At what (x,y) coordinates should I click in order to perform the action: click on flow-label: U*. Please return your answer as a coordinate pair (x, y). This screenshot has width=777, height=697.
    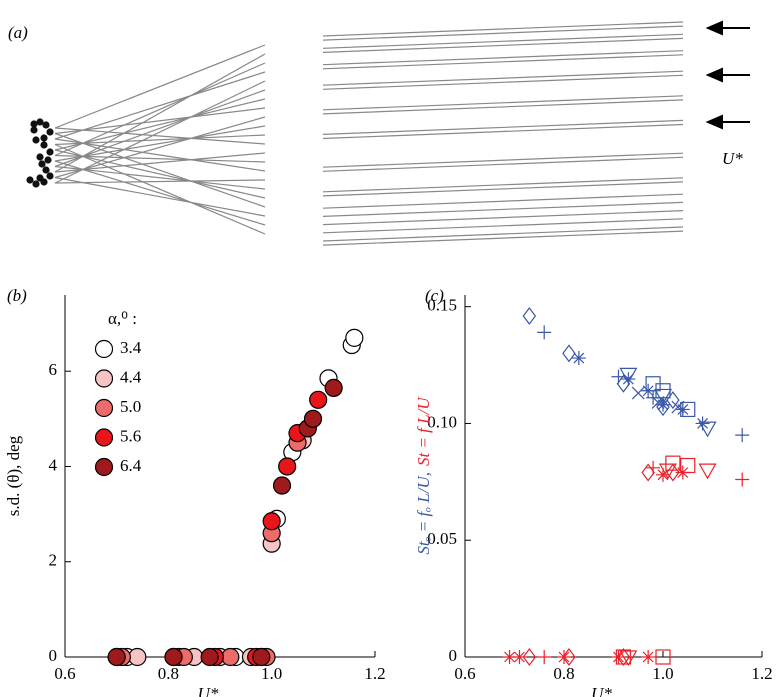
    Looking at the image, I should click on (732, 158).